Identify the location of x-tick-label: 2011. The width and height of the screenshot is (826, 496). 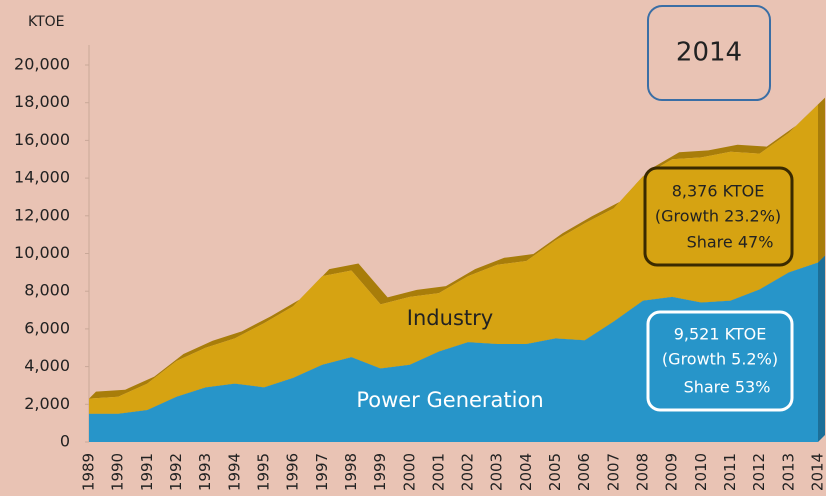
(730, 472).